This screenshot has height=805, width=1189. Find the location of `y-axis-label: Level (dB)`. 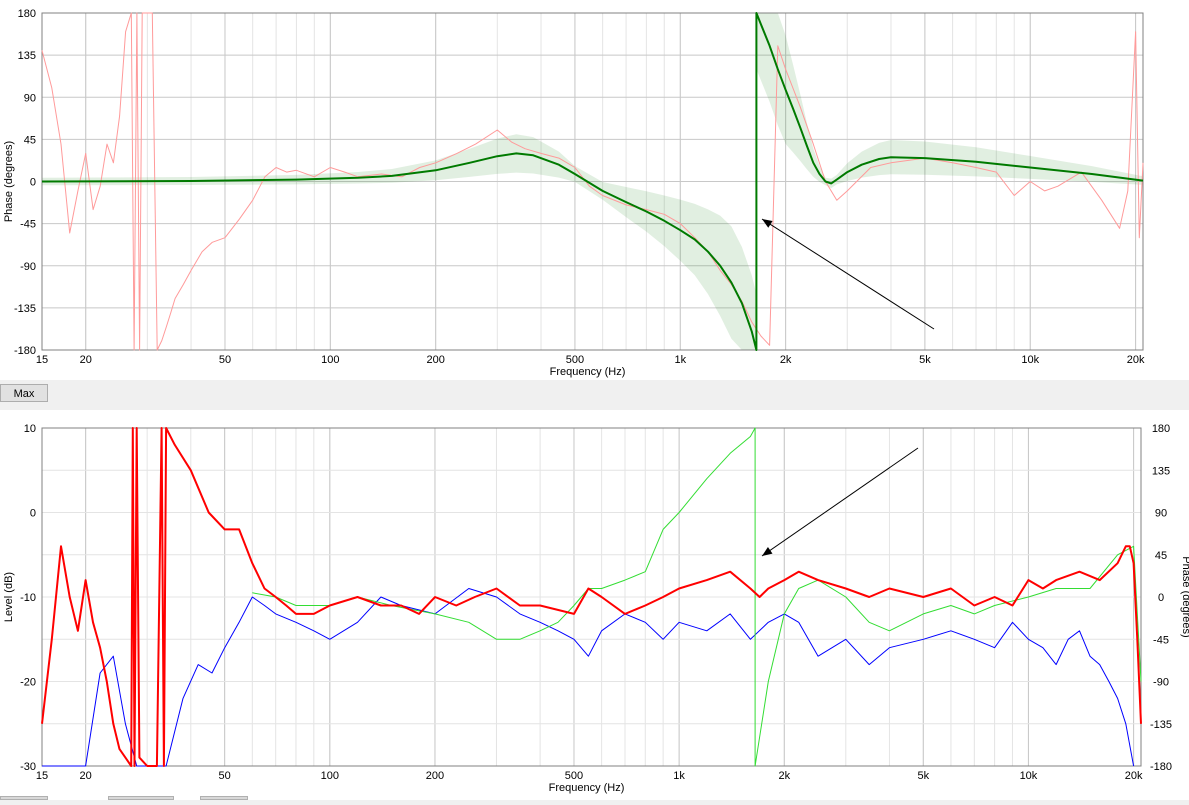

y-axis-label: Level (dB) is located at coordinates (9, 597).